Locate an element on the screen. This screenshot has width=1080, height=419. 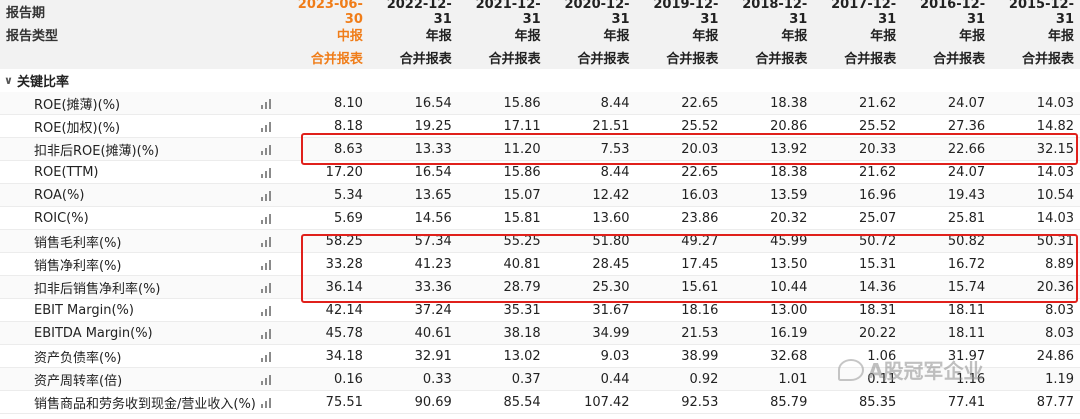
header-date-2: 2021-12-31 is located at coordinates (508, 13).